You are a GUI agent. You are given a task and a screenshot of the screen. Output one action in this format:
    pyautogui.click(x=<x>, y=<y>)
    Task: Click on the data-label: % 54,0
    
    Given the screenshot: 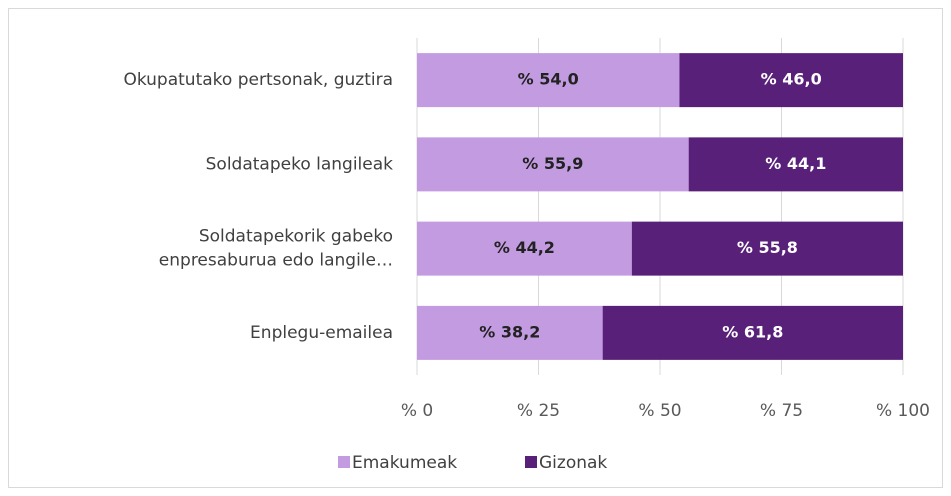 What is the action you would take?
    pyautogui.click(x=548, y=79)
    